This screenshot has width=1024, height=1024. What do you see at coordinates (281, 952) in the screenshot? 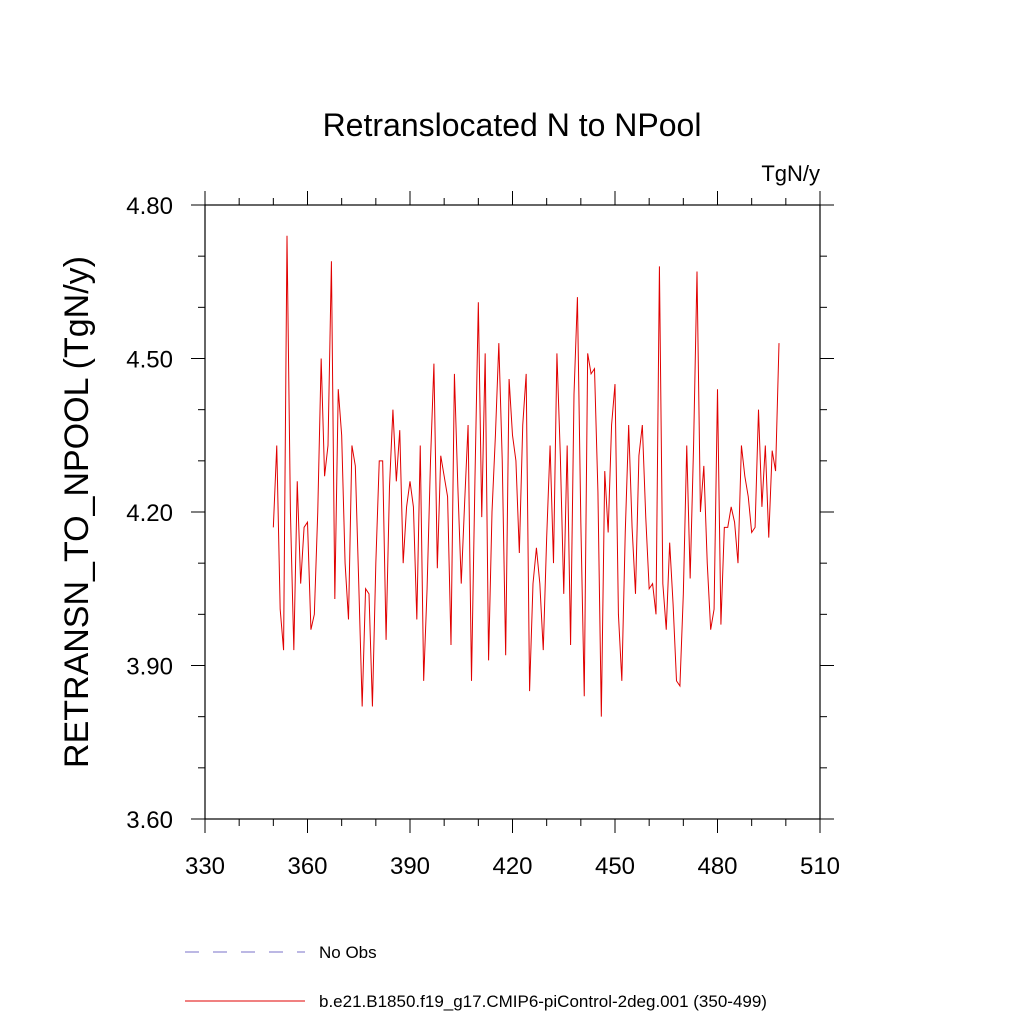
I see `legend-item: No Obs` at bounding box center [281, 952].